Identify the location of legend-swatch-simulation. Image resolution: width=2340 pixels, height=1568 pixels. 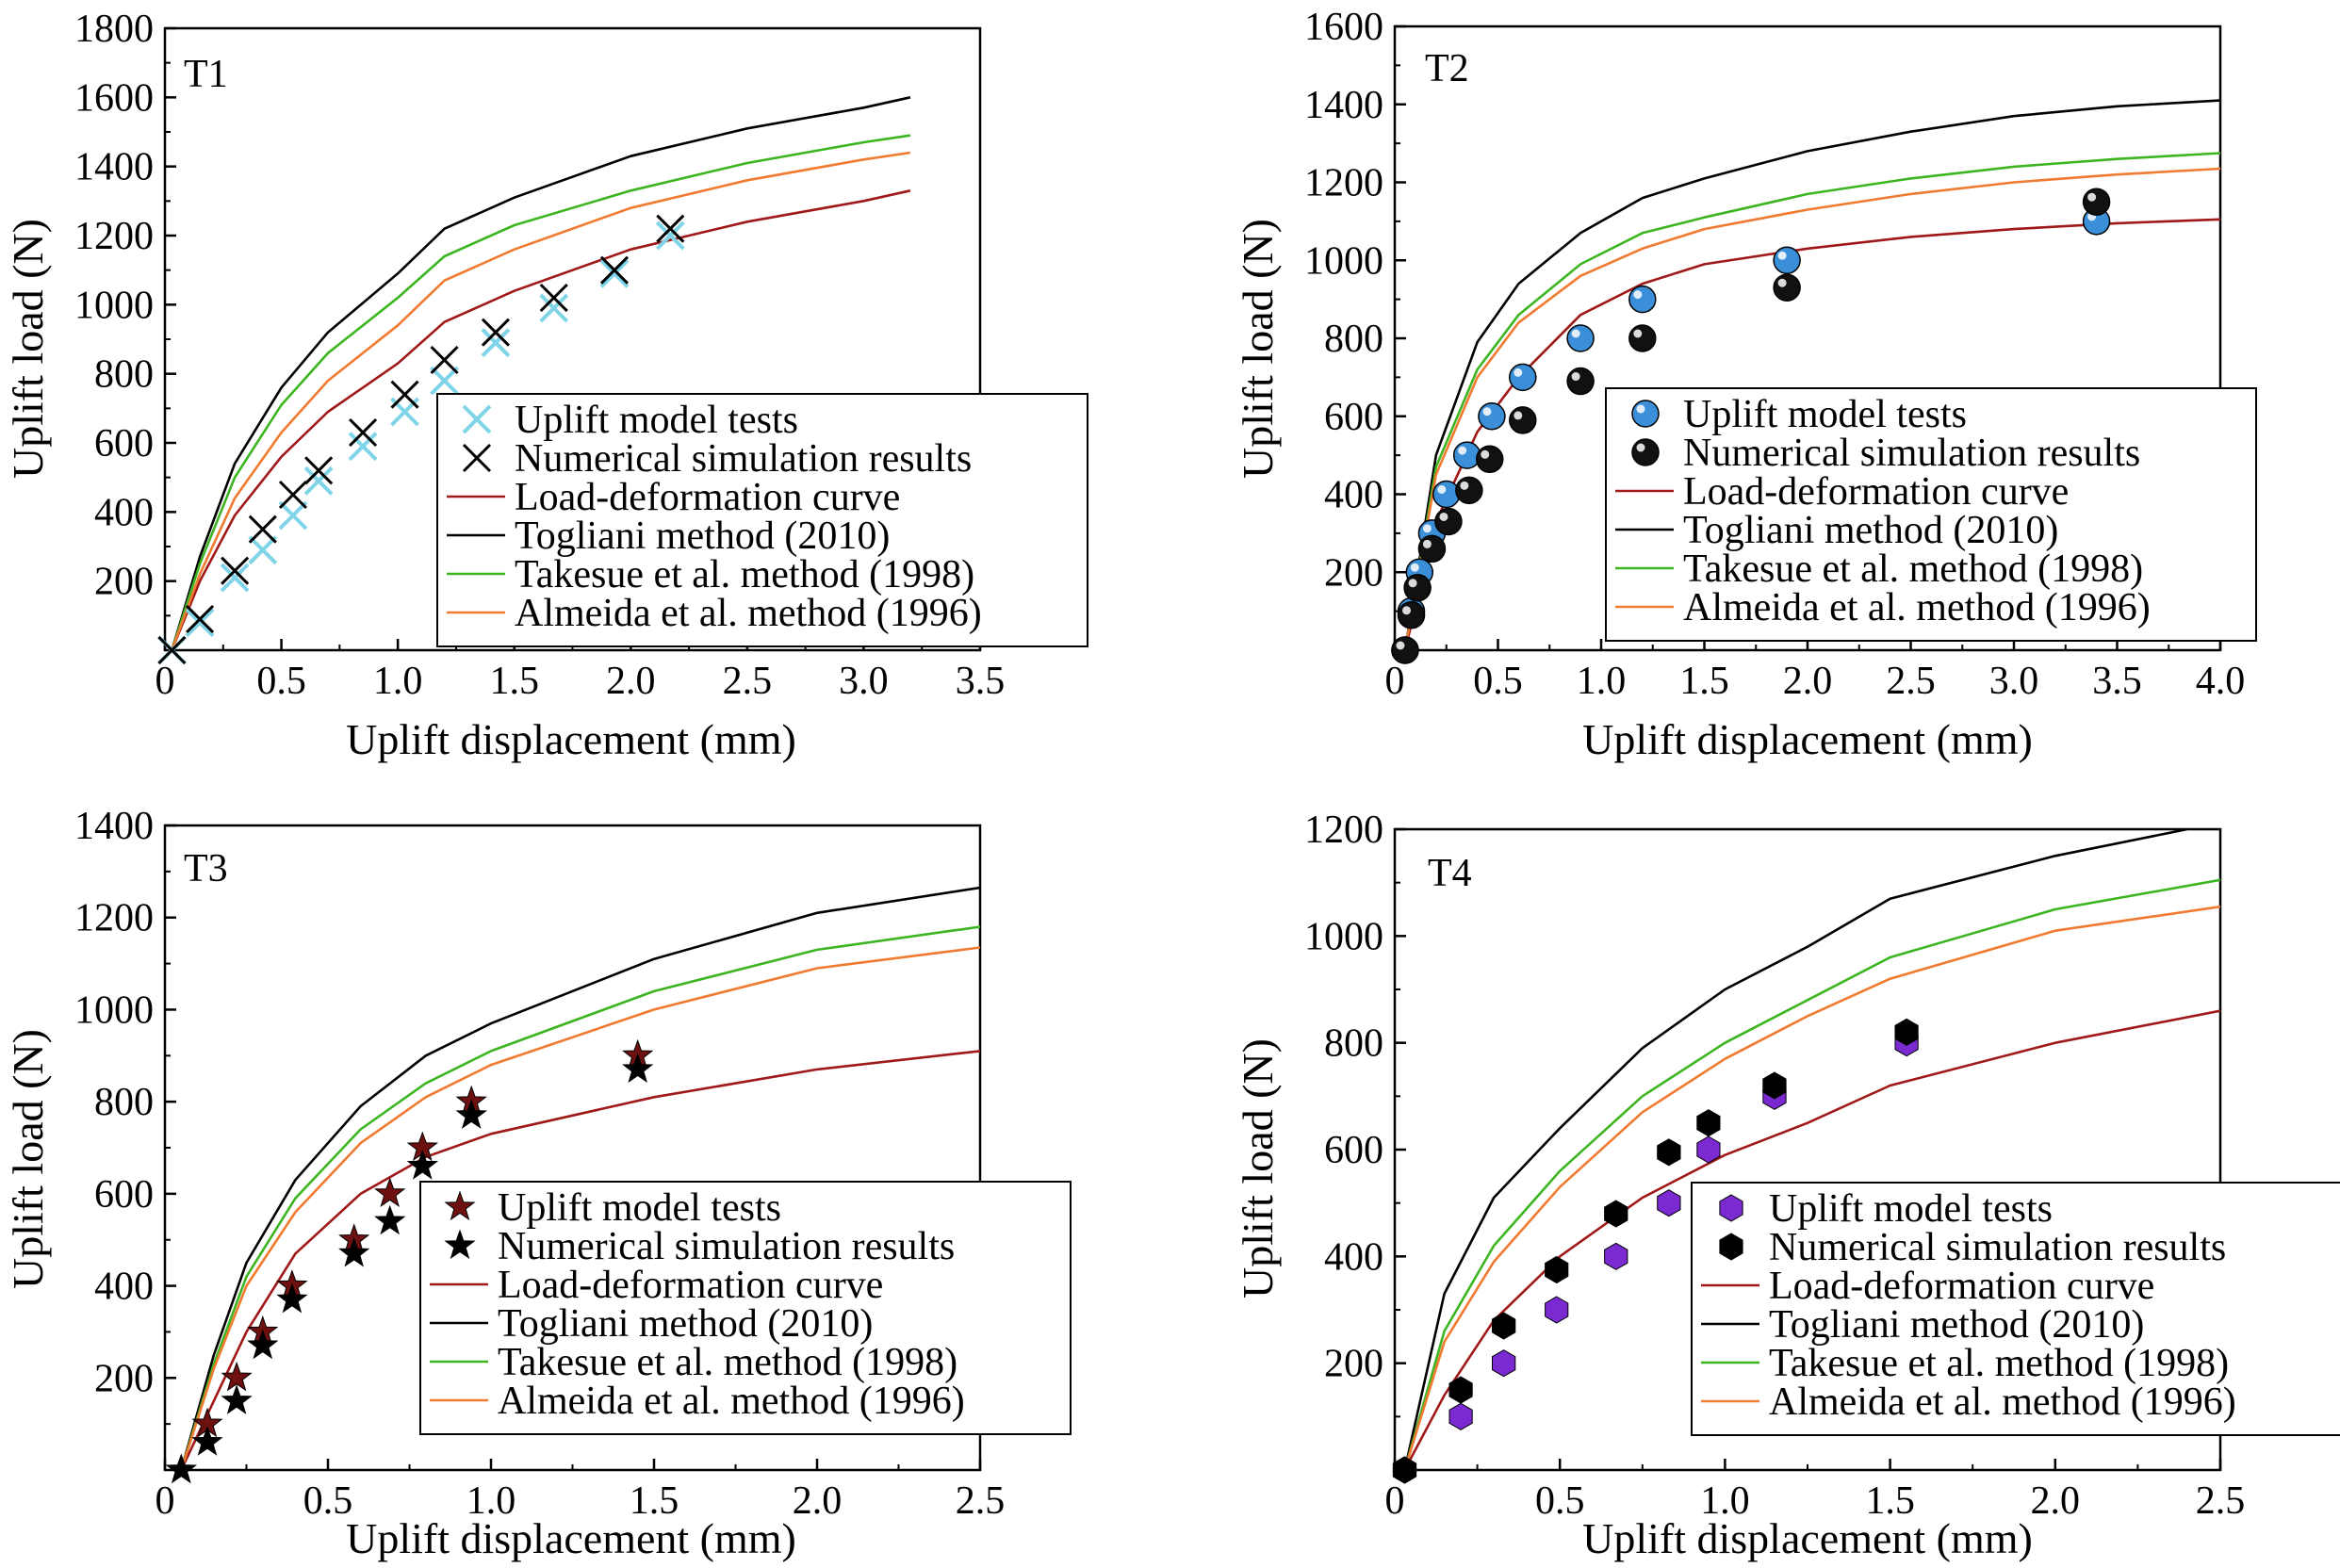
(1645, 452).